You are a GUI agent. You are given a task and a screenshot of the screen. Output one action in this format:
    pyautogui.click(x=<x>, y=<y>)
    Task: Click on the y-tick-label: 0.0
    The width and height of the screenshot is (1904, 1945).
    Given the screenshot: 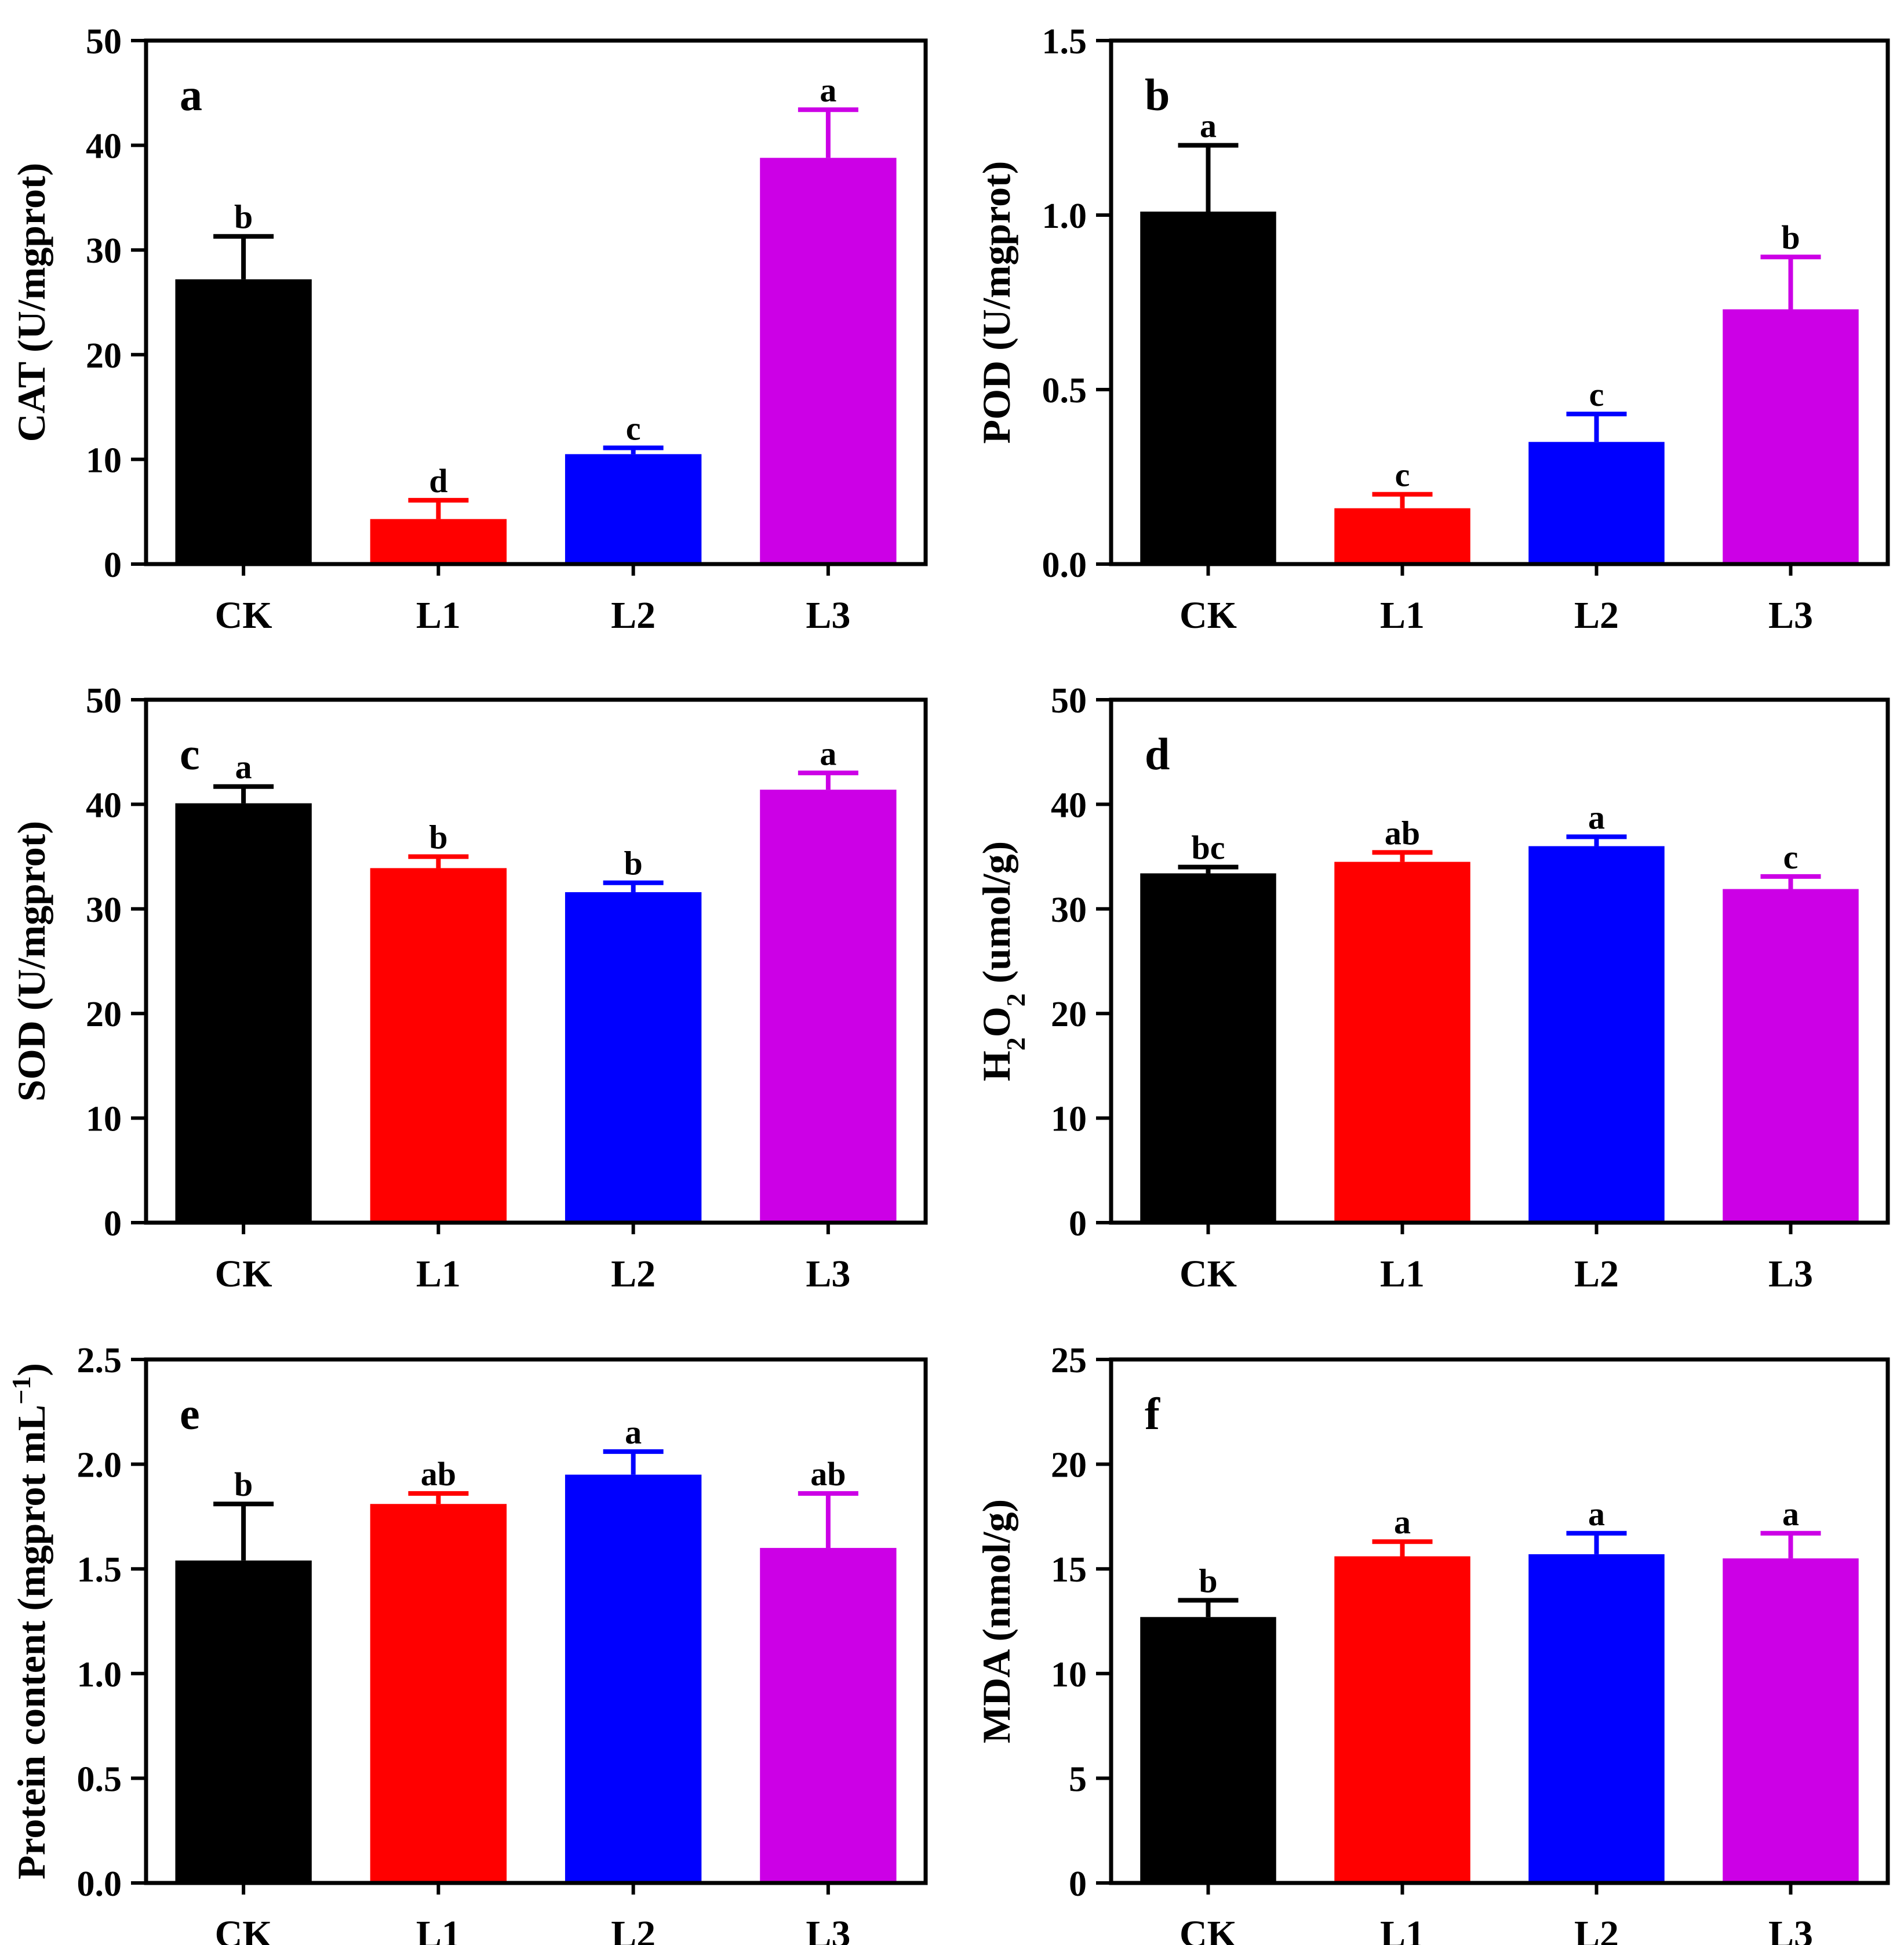 What is the action you would take?
    pyautogui.click(x=100, y=1884)
    